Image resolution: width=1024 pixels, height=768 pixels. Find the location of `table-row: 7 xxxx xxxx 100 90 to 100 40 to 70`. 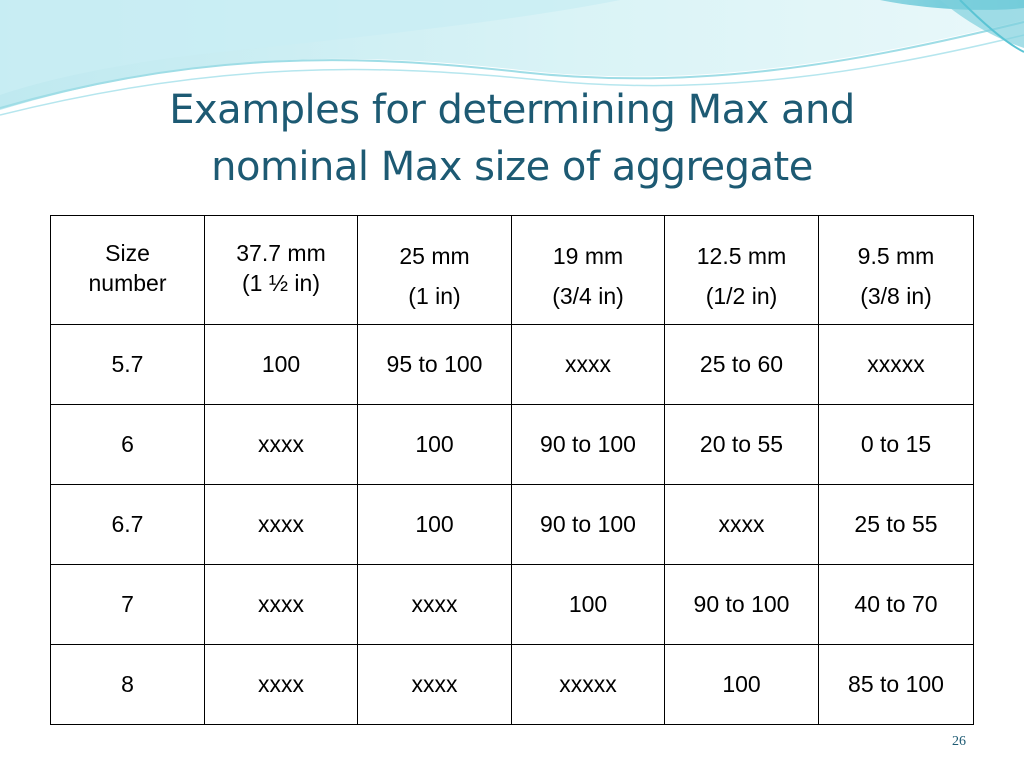

table-row: 7 xxxx xxxx 100 90 to 100 40 to 70 is located at coordinates (512, 604).